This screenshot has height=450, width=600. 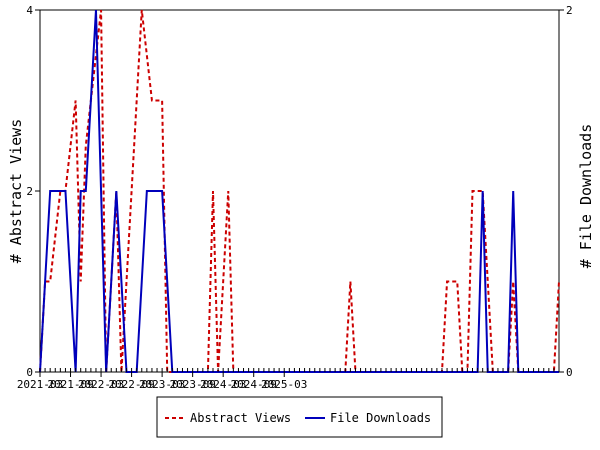 I want to click on x-tick-label: 2022-03, so click(x=101, y=384).